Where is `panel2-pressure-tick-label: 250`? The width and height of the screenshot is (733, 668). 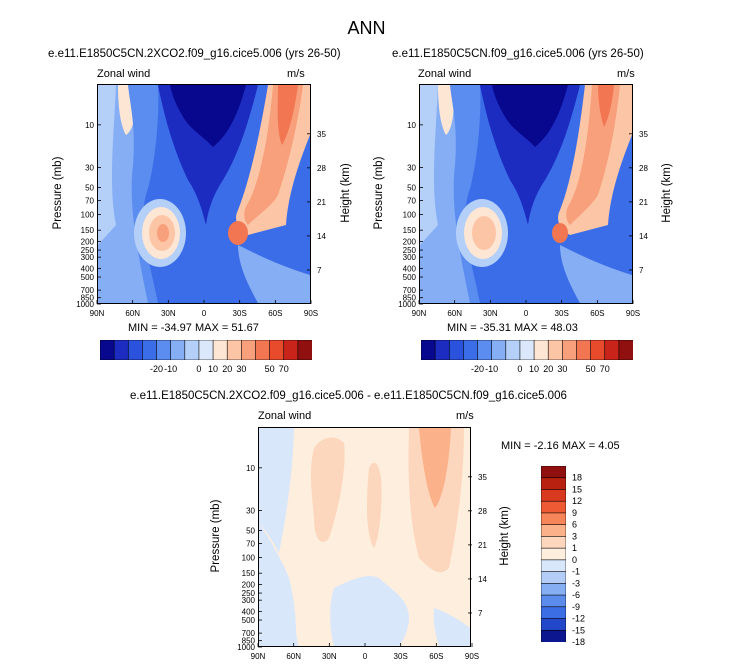 panel2-pressure-tick-label: 250 is located at coordinates (410, 250).